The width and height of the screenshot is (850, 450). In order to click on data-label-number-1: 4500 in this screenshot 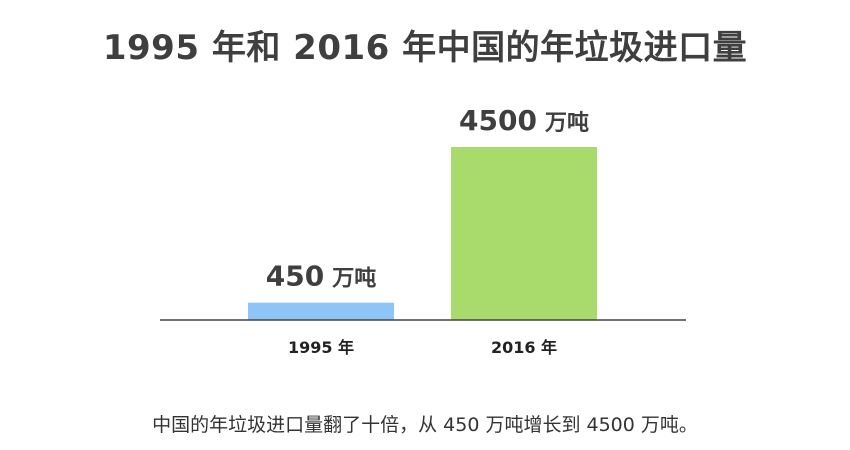, I will do `click(498, 120)`.